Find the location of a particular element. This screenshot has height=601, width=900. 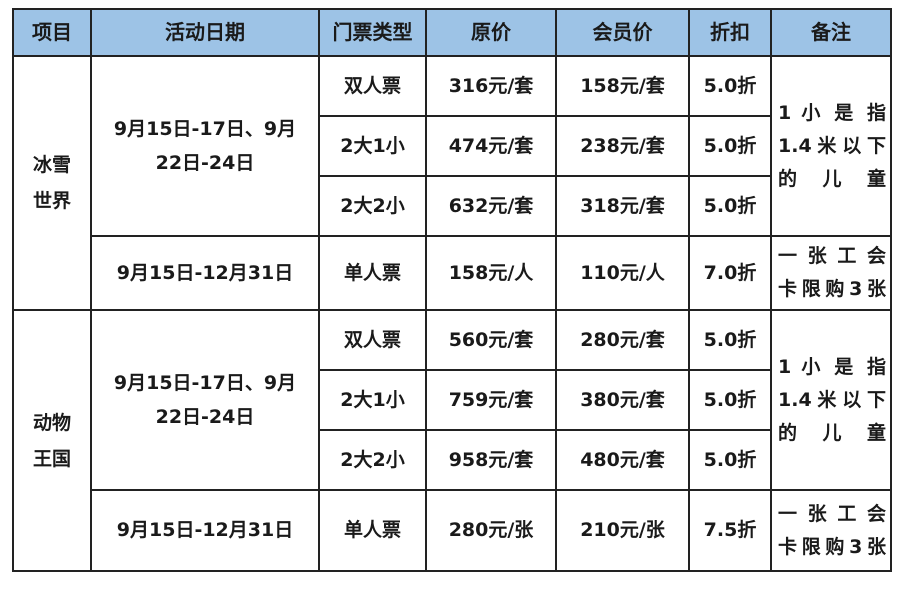

member-price-cell: 318元/套 is located at coordinates (622, 206).